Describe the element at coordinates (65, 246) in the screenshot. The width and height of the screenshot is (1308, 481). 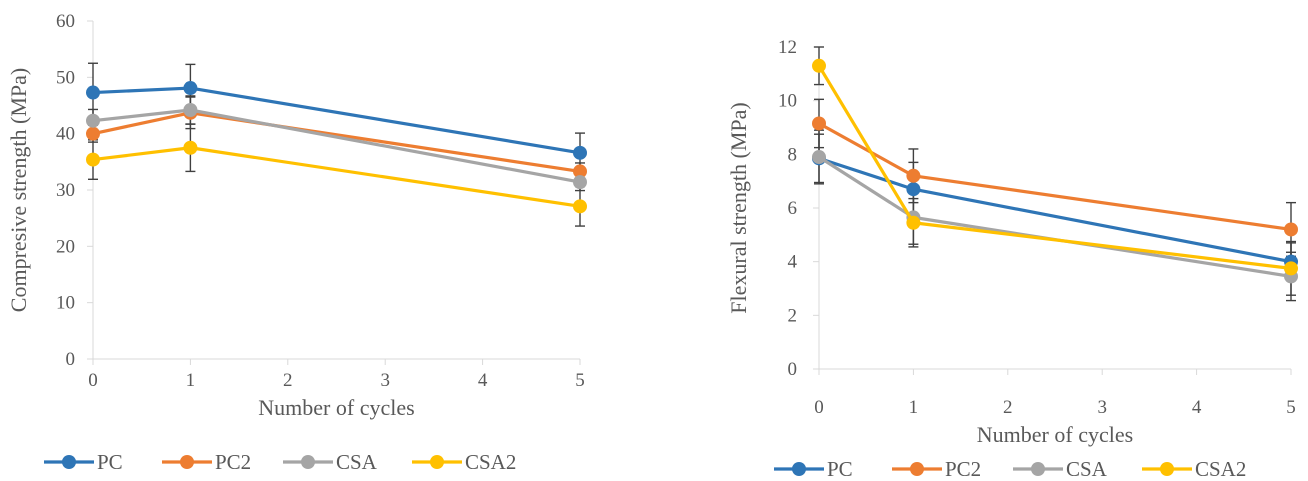
I see `y-tick-label: 20` at that location.